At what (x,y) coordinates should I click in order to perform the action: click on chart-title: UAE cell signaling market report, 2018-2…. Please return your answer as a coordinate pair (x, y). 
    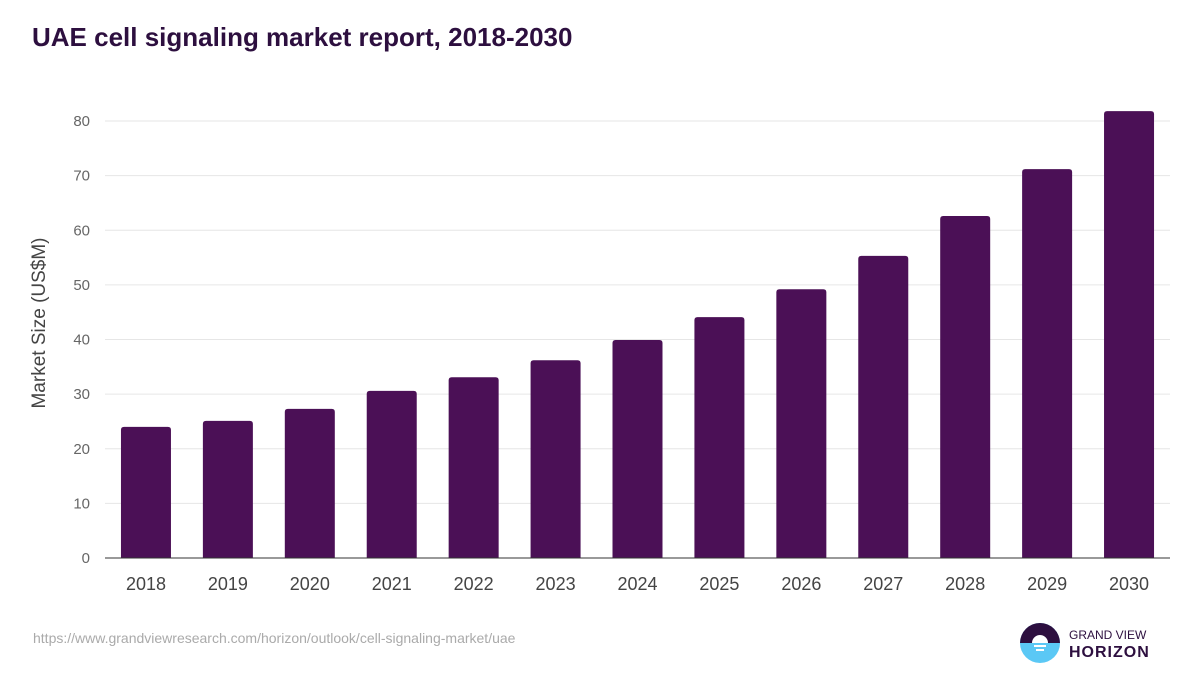
    Looking at the image, I should click on (302, 37).